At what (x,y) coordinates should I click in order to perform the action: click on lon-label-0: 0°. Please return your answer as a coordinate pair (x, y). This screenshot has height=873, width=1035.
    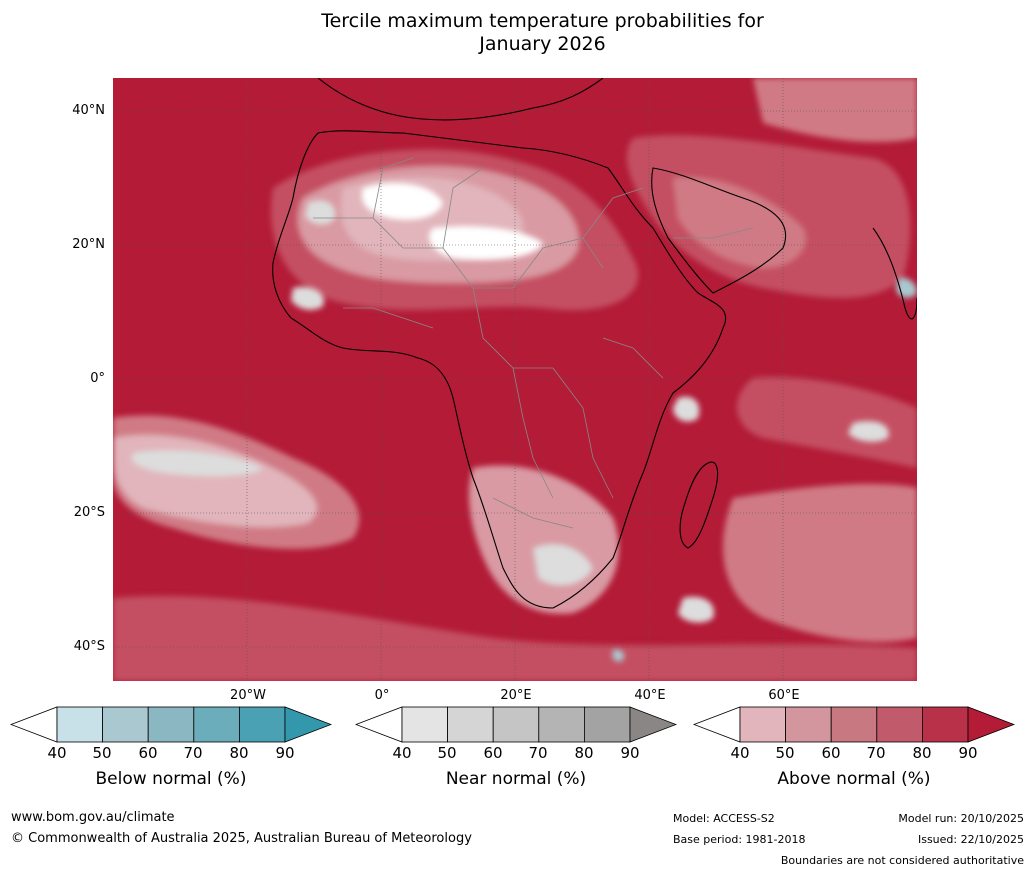
    Looking at the image, I should click on (382, 695).